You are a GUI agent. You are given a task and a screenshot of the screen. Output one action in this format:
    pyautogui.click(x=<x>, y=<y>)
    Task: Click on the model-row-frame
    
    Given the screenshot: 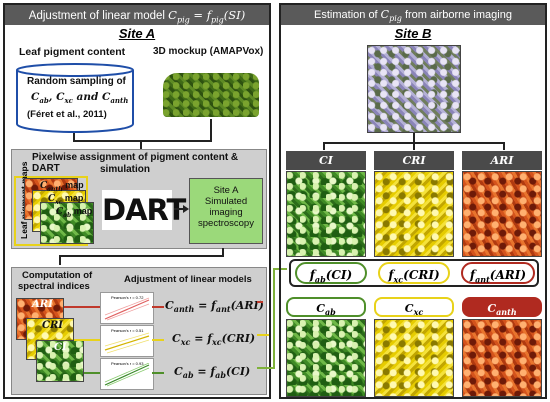 What is the action you would take?
    pyautogui.click(x=414, y=273)
    